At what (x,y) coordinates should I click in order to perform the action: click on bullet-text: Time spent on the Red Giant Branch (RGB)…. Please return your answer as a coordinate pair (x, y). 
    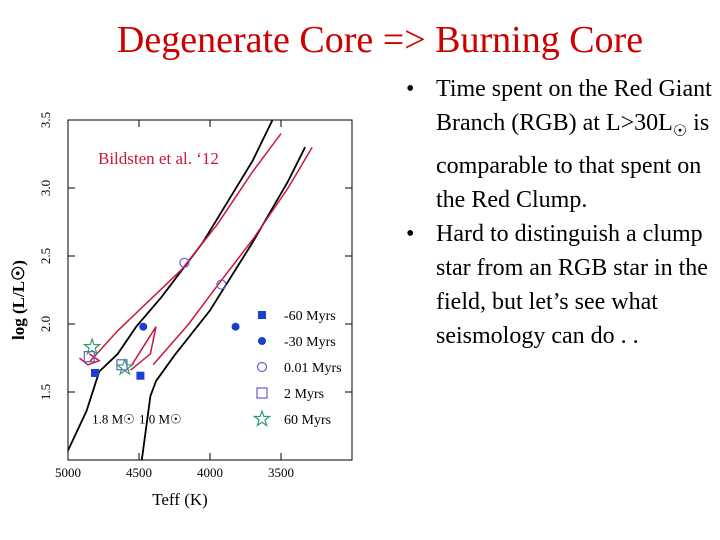
    Looking at the image, I should click on (574, 106).